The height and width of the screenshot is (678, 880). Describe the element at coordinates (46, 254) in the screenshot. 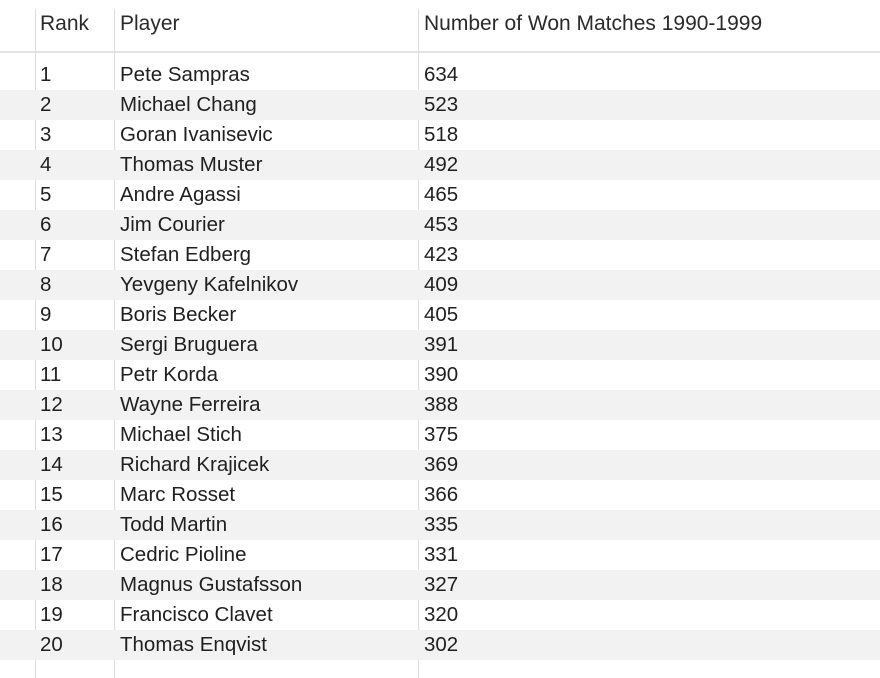

I see `rank-cell: 7` at that location.